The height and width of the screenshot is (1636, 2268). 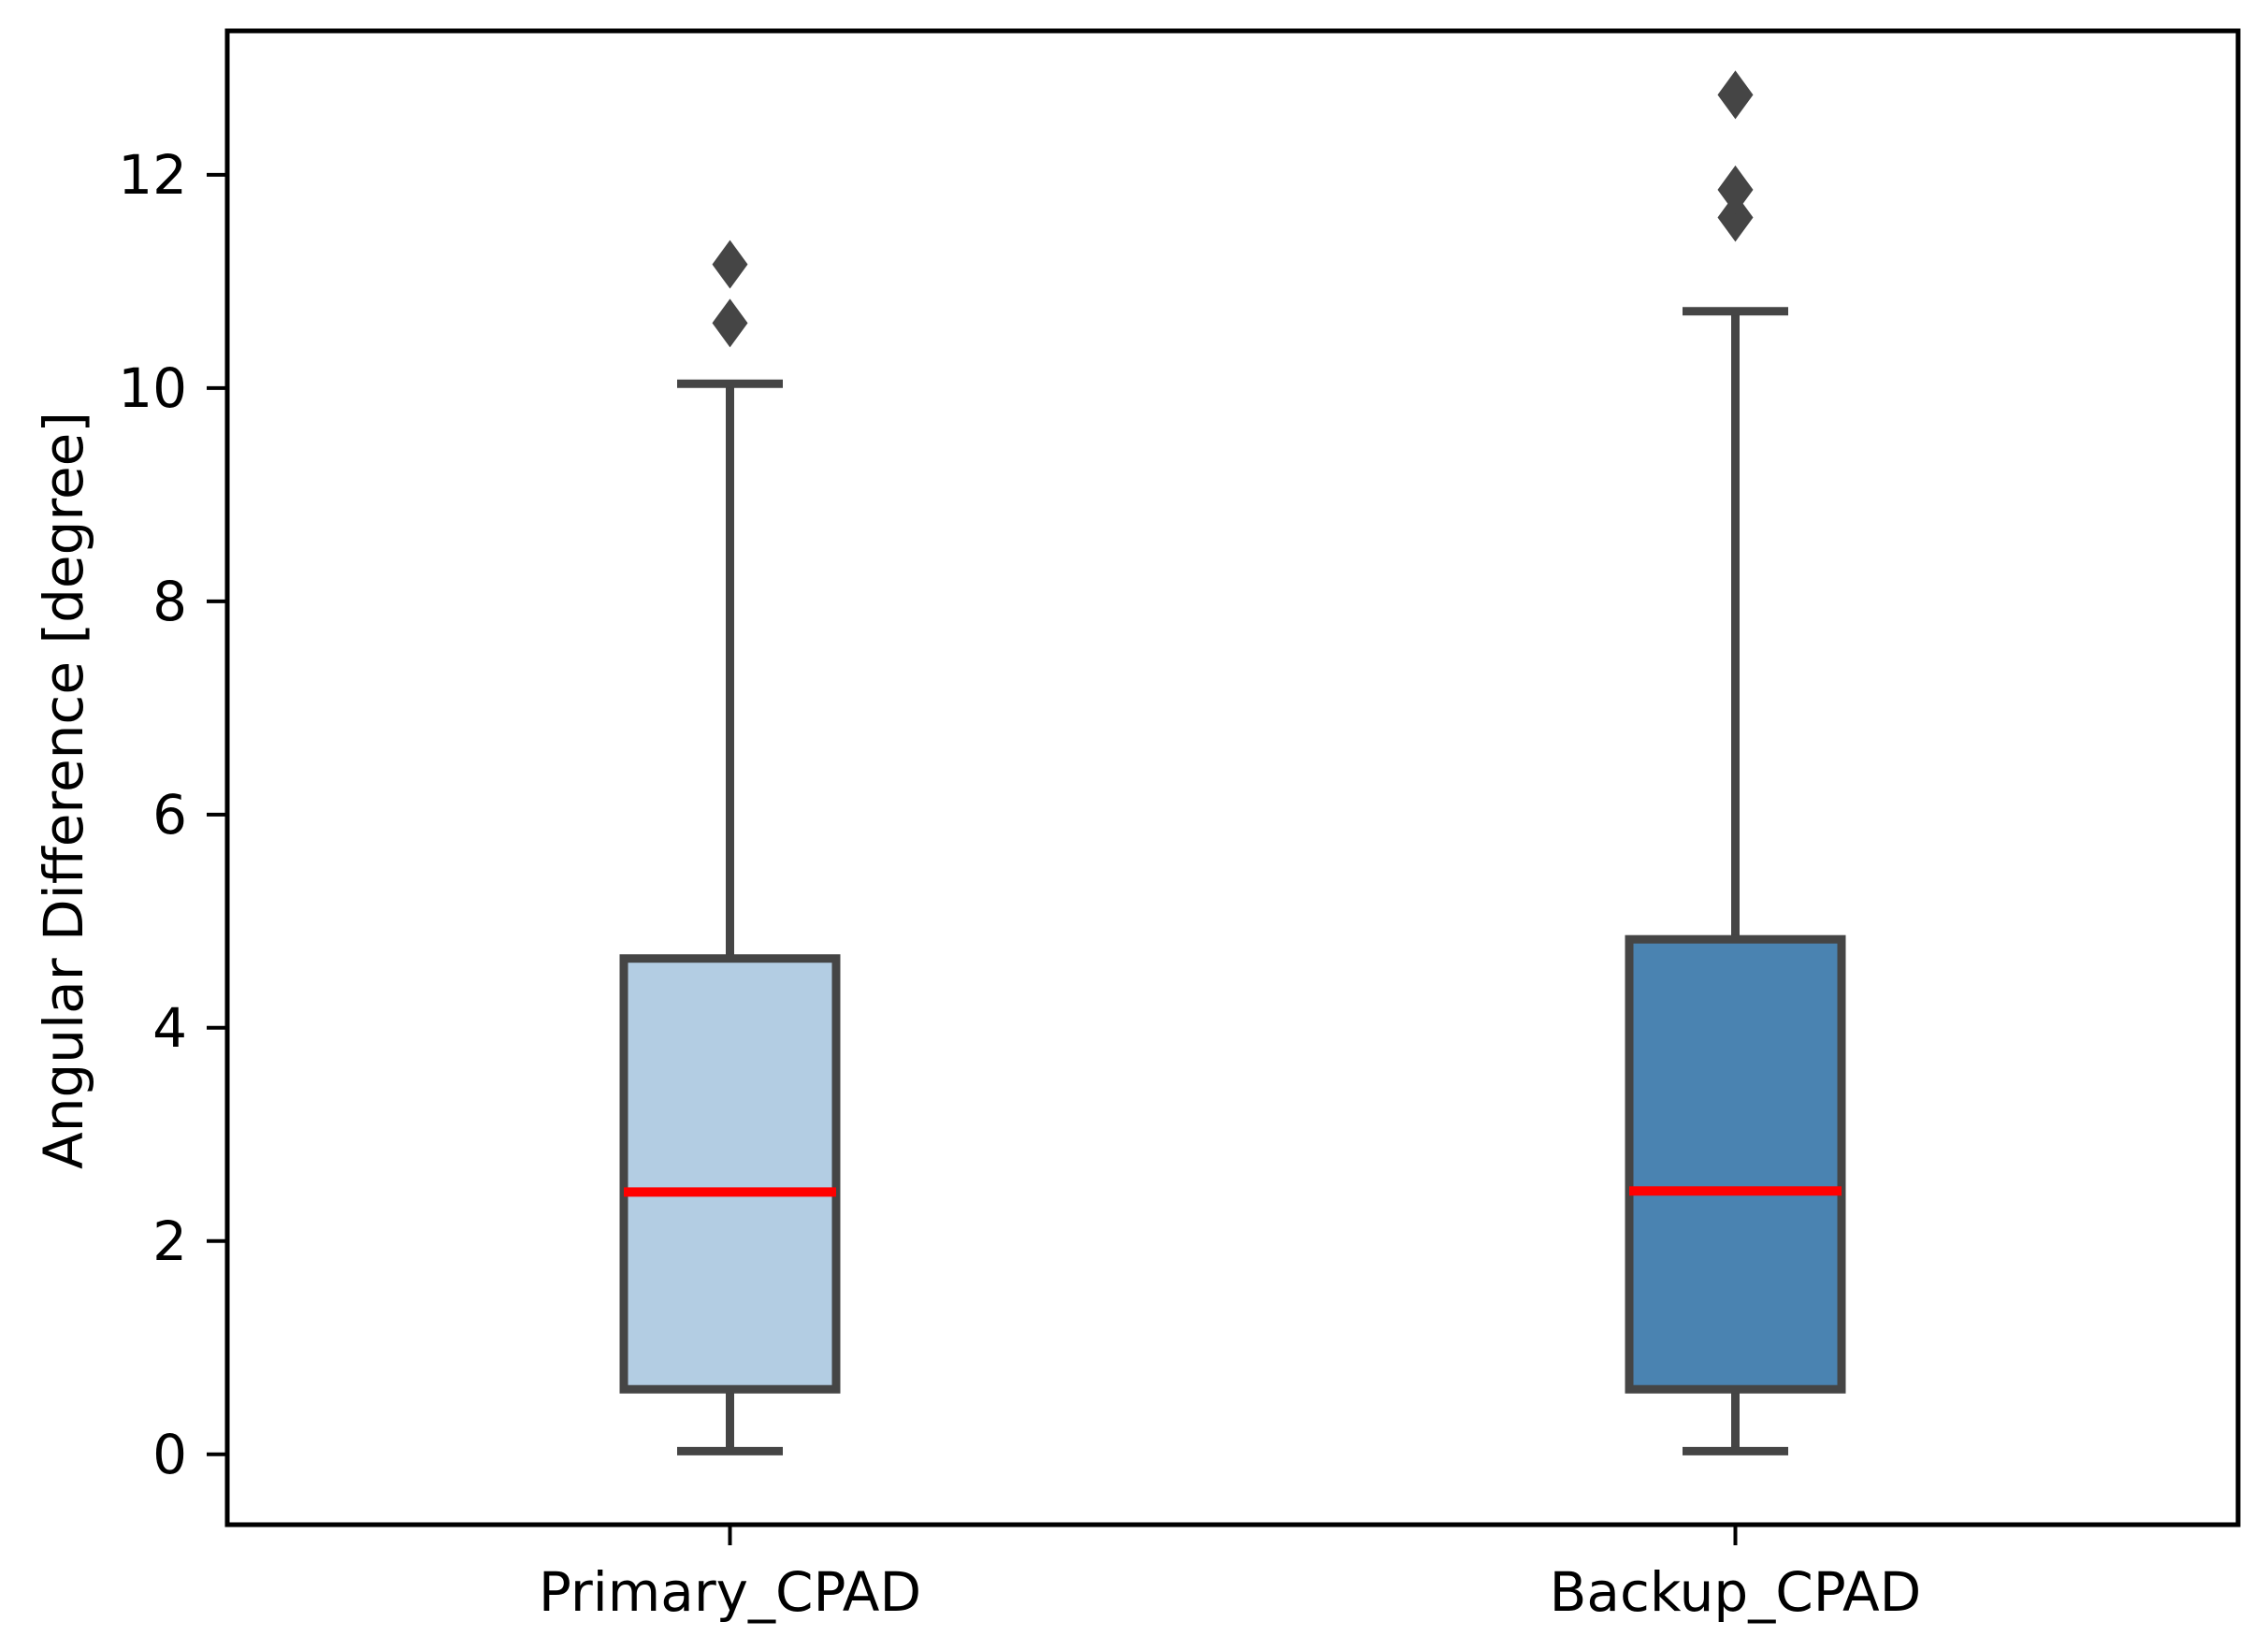 I want to click on y-tick-label-12: 12, so click(x=152, y=174).